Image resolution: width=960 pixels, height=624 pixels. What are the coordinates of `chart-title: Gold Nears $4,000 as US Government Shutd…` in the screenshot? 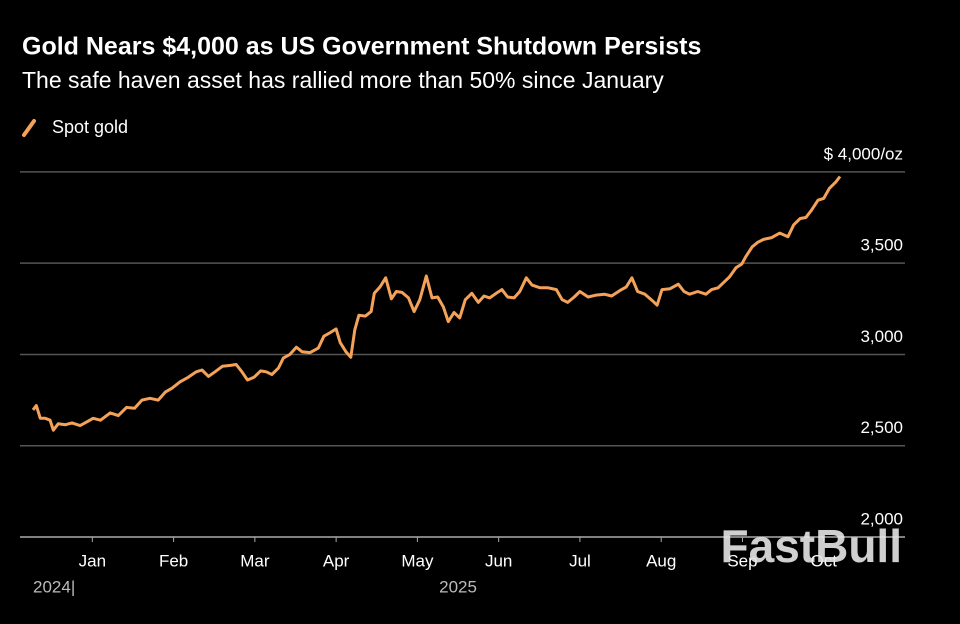 It's located at (361, 47).